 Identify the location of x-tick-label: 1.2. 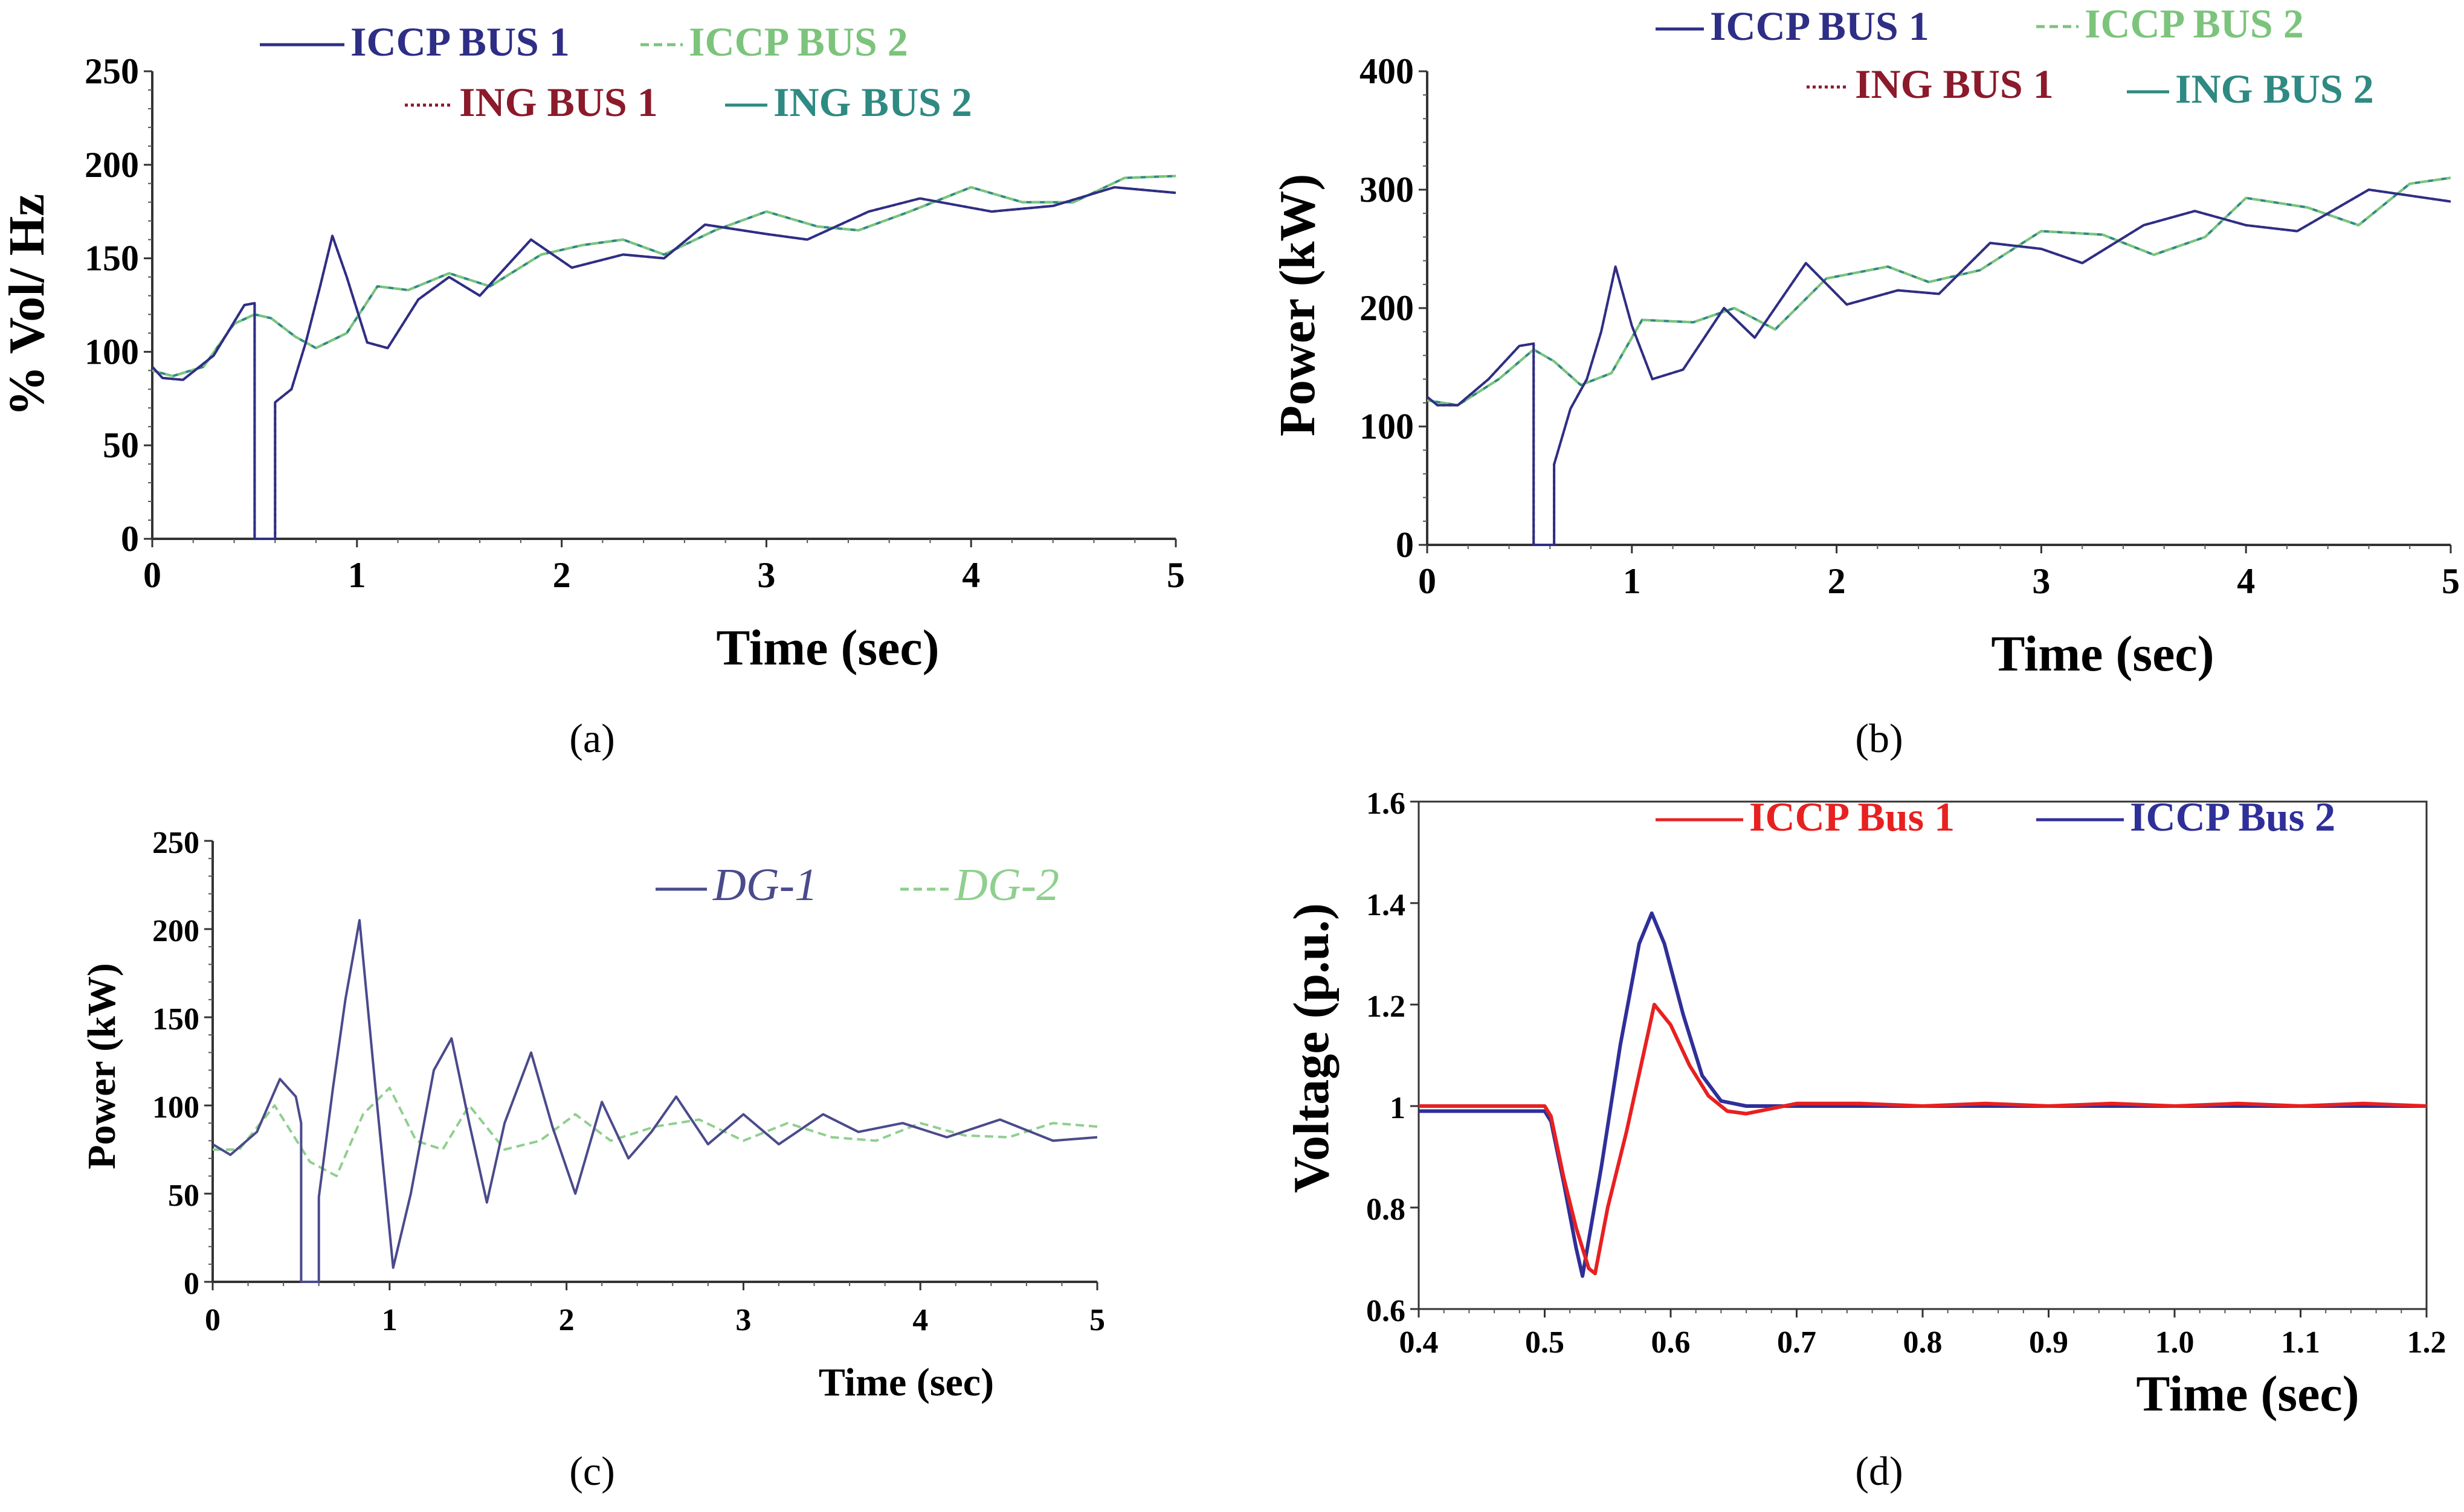
(2426, 1342).